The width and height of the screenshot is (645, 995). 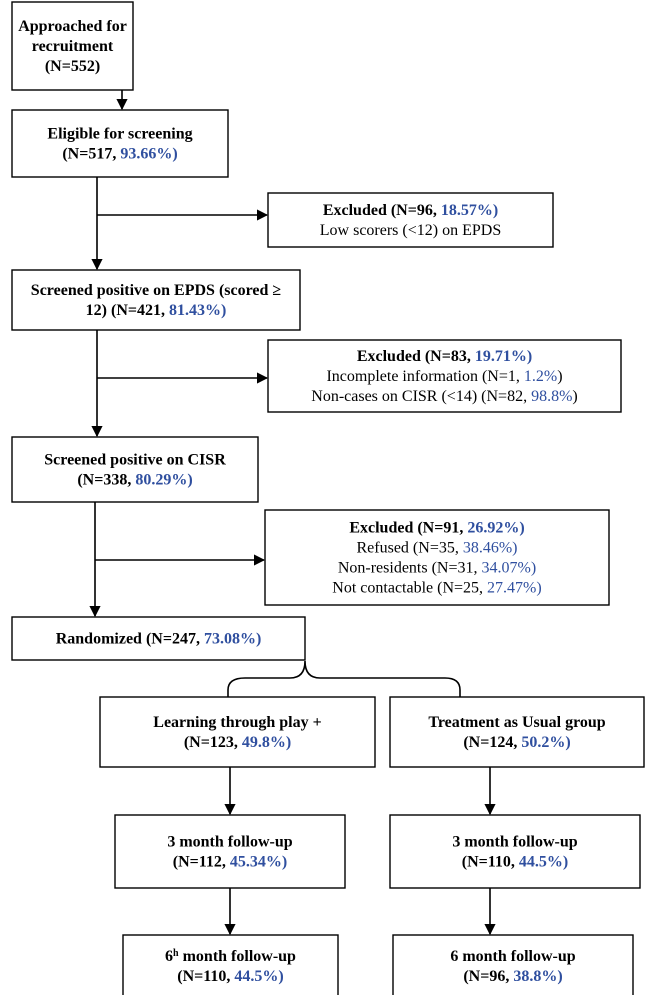 I want to click on text-segment: Treatment as Usual group, so click(x=516, y=722).